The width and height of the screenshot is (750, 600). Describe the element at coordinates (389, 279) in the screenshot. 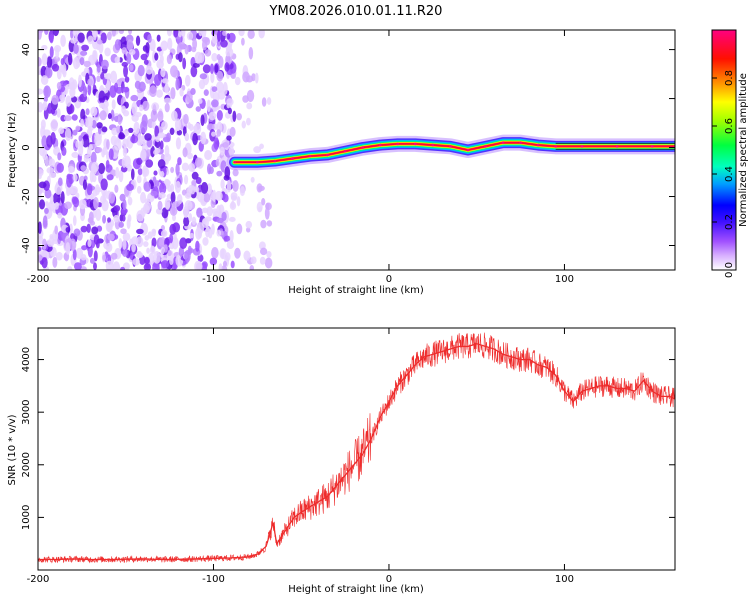

I see `x-tick-label: 0` at that location.